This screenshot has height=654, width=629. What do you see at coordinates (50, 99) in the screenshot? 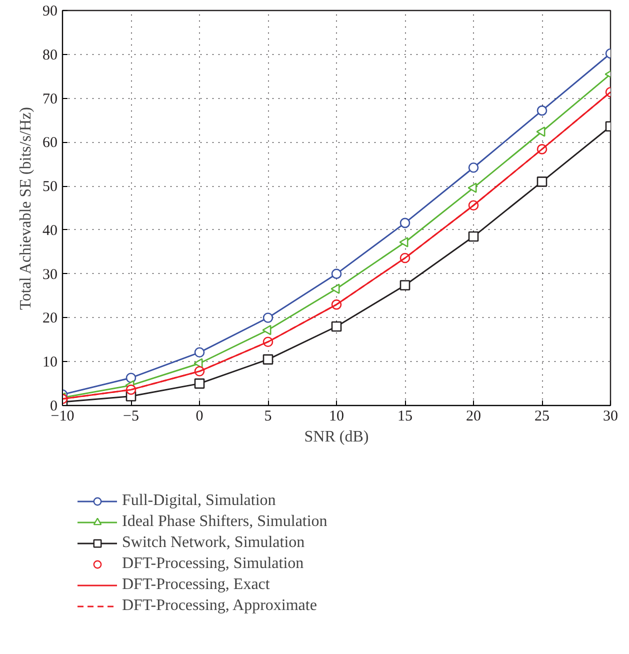
I see `y-tick-label: 70` at bounding box center [50, 99].